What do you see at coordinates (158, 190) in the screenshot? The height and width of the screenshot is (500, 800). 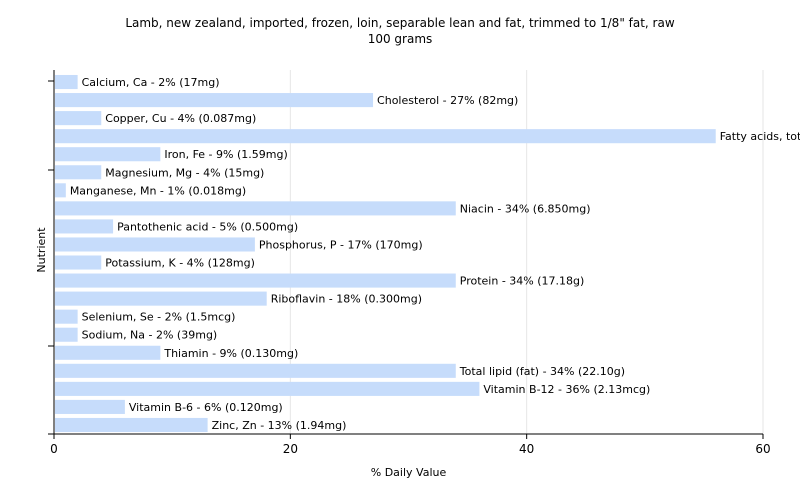 I see `bar-label-6: Manganese, Mn - 1% (0.018mg)` at bounding box center [158, 190].